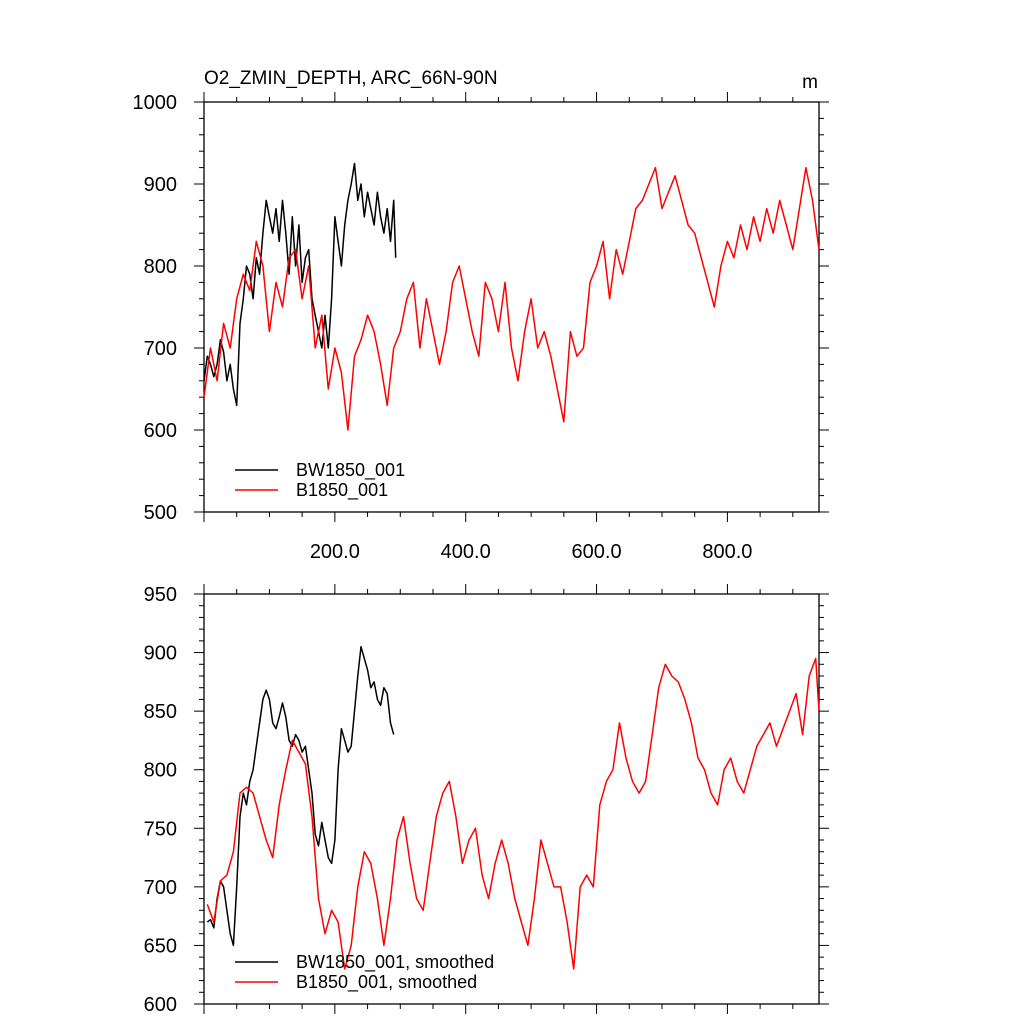  Describe the element at coordinates (160, 946) in the screenshot. I see `y-tick-label: 650` at that location.